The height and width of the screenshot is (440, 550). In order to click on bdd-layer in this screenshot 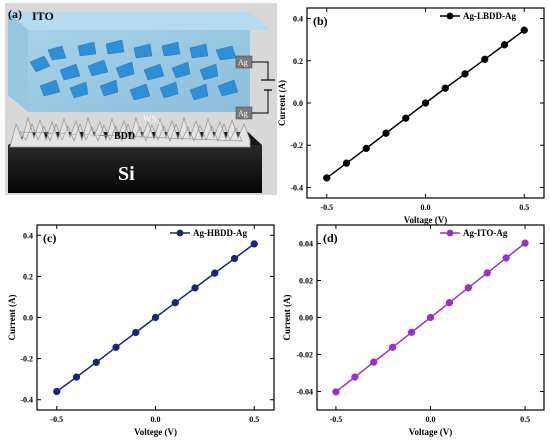, I will do `click(130, 132)`.